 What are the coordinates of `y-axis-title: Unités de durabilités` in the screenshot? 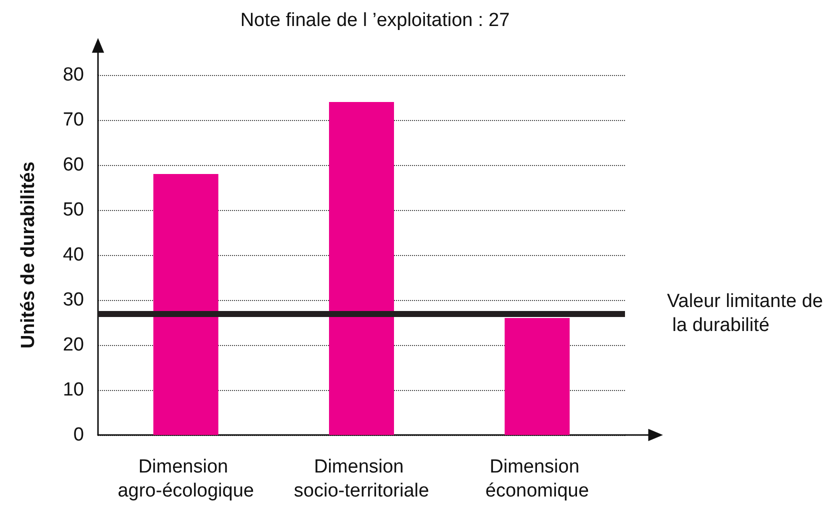 It's located at (28, 255).